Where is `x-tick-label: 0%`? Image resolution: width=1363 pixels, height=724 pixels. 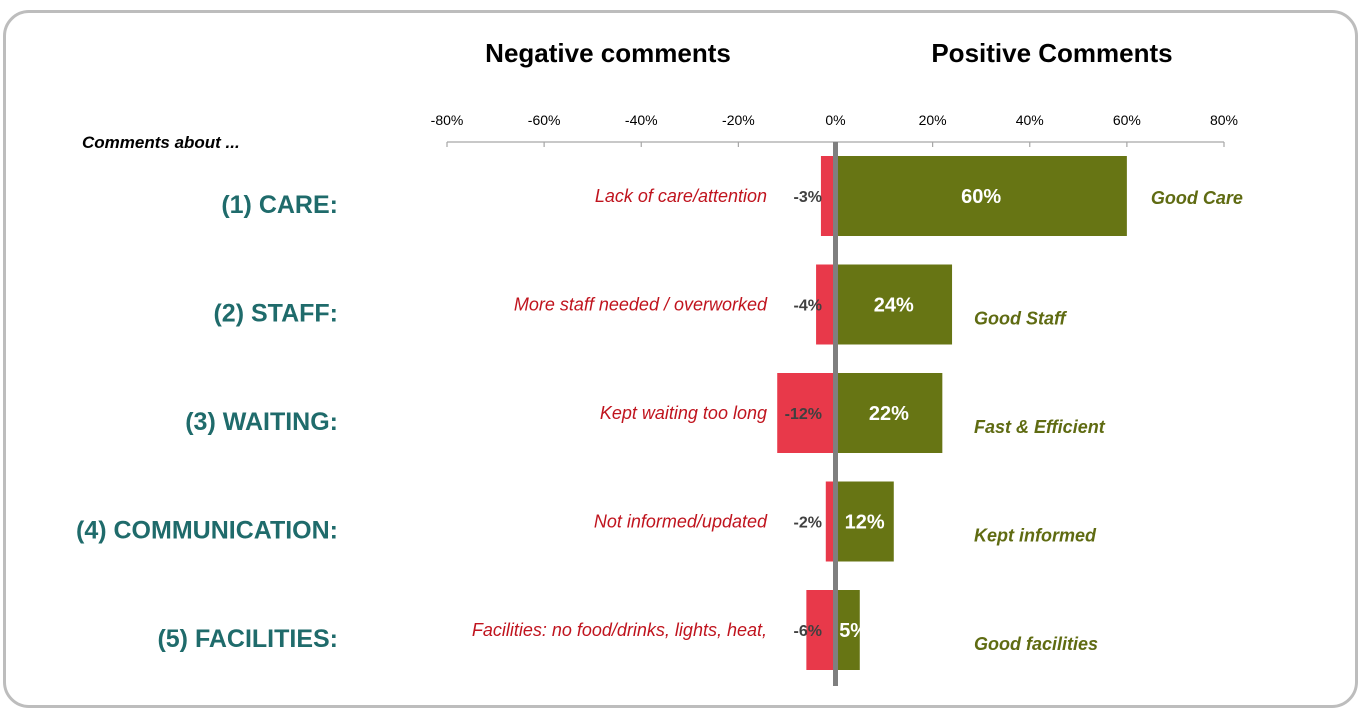 x-tick-label: 0% is located at coordinates (835, 120).